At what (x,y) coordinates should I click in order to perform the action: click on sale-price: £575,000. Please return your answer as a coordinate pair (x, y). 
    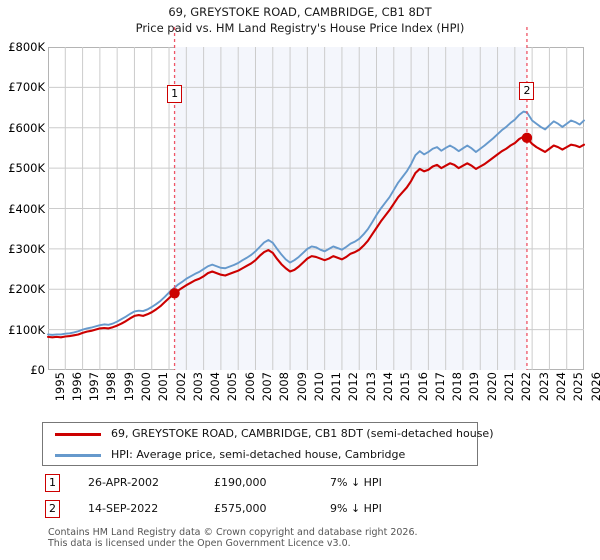
    Looking at the image, I should click on (240, 508).